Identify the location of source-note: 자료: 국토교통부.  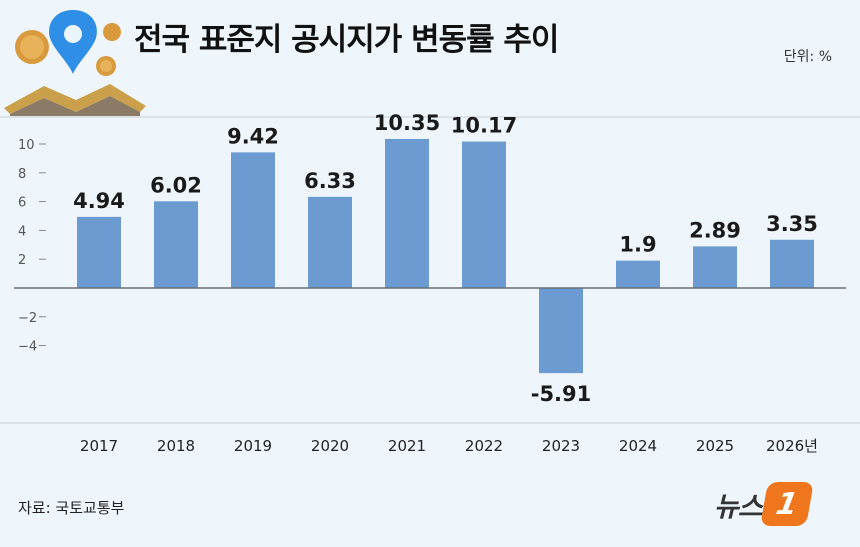
(71, 508).